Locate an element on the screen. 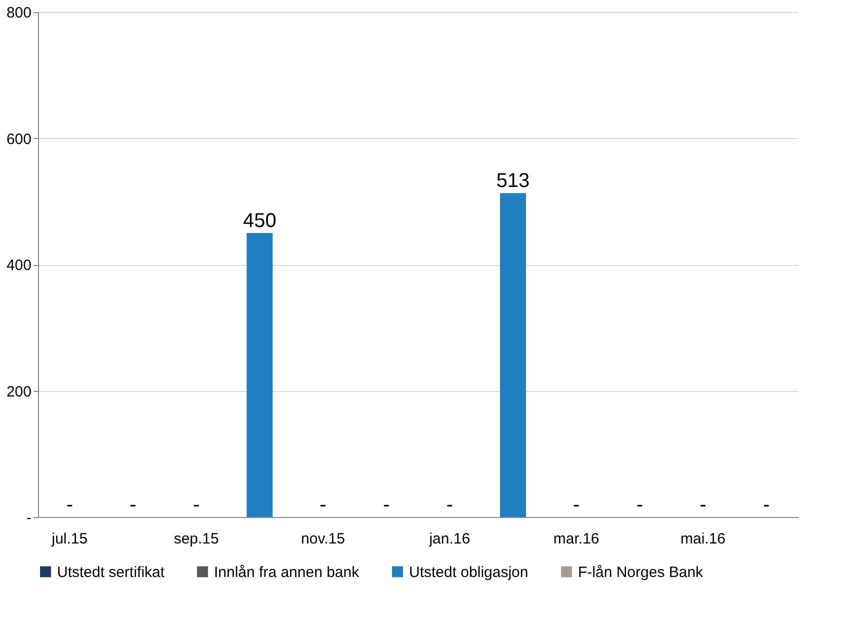 The width and height of the screenshot is (844, 644). legend-label: Innlån fra annen bank is located at coordinates (287, 572).